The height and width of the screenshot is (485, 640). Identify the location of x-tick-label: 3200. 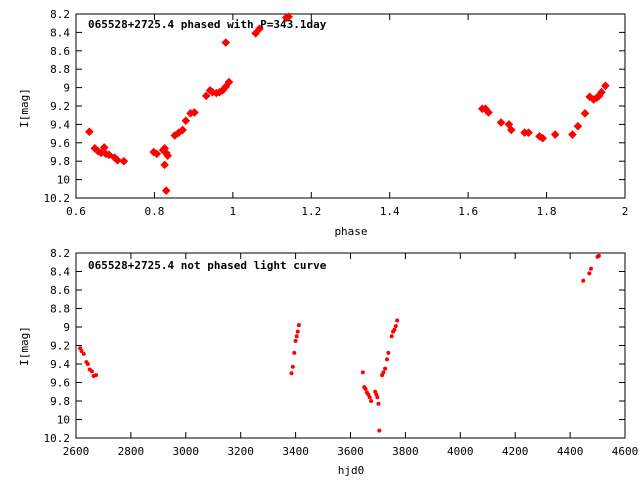
(240, 451).